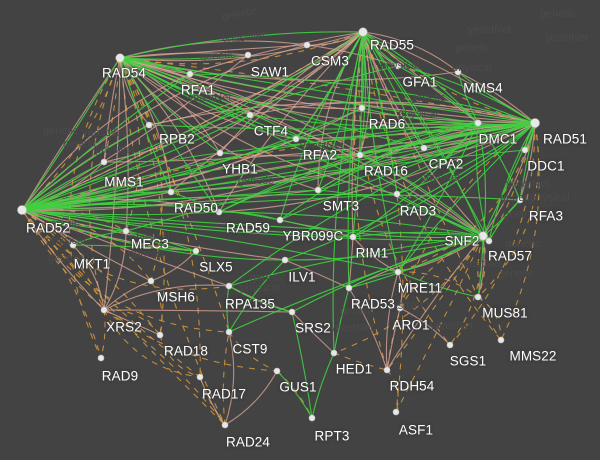  Describe the element at coordinates (398, 66) in the screenshot. I see `gene-node-gfa1` at that location.